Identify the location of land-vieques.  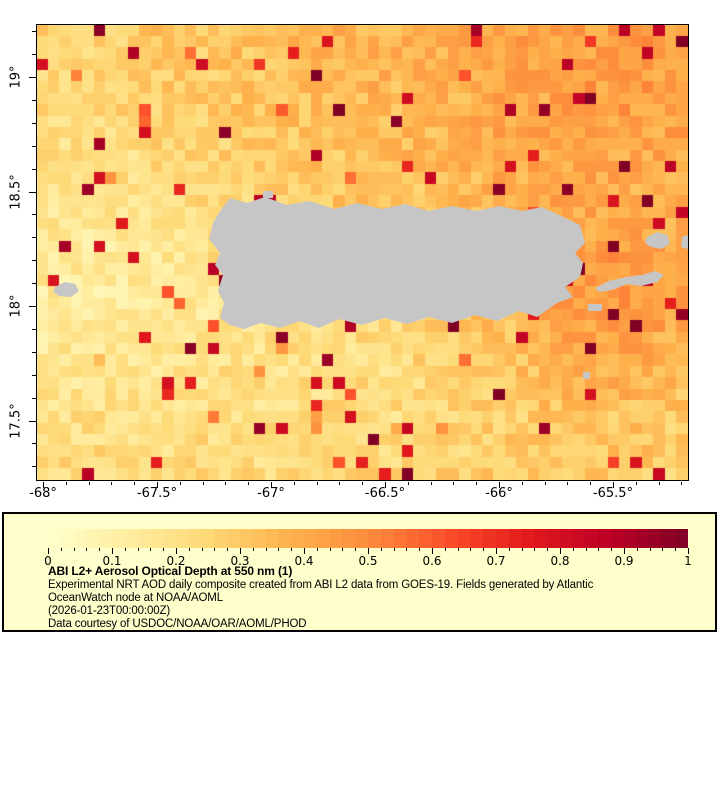
(629, 281).